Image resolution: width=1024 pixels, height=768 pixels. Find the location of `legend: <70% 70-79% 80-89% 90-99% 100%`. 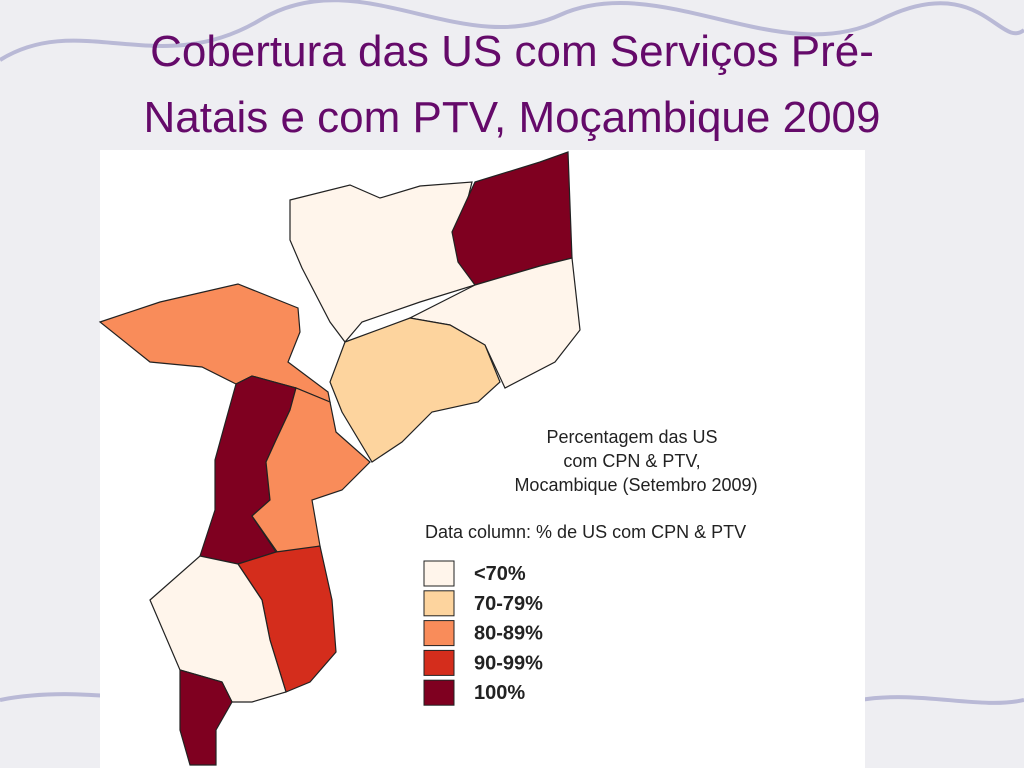

legend: <70% 70-79% 80-89% 90-99% 100% is located at coordinates (483, 633).